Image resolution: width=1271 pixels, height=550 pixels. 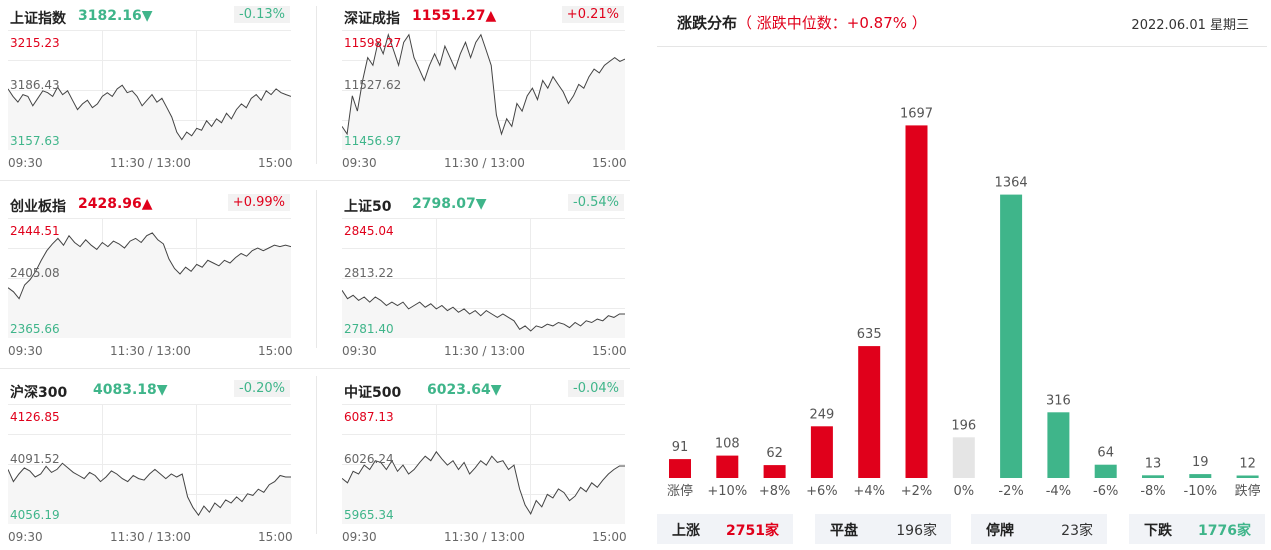 What do you see at coordinates (962, 46) in the screenshot?
I see `header-divider` at bounding box center [962, 46].